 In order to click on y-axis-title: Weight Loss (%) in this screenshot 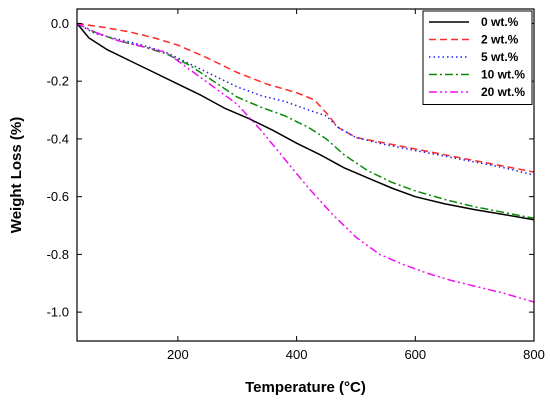, I will do `click(16, 175)`.